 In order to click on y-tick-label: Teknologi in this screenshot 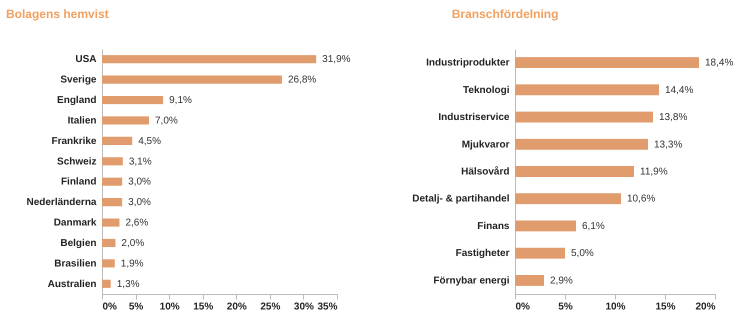, I will do `click(486, 90)`.